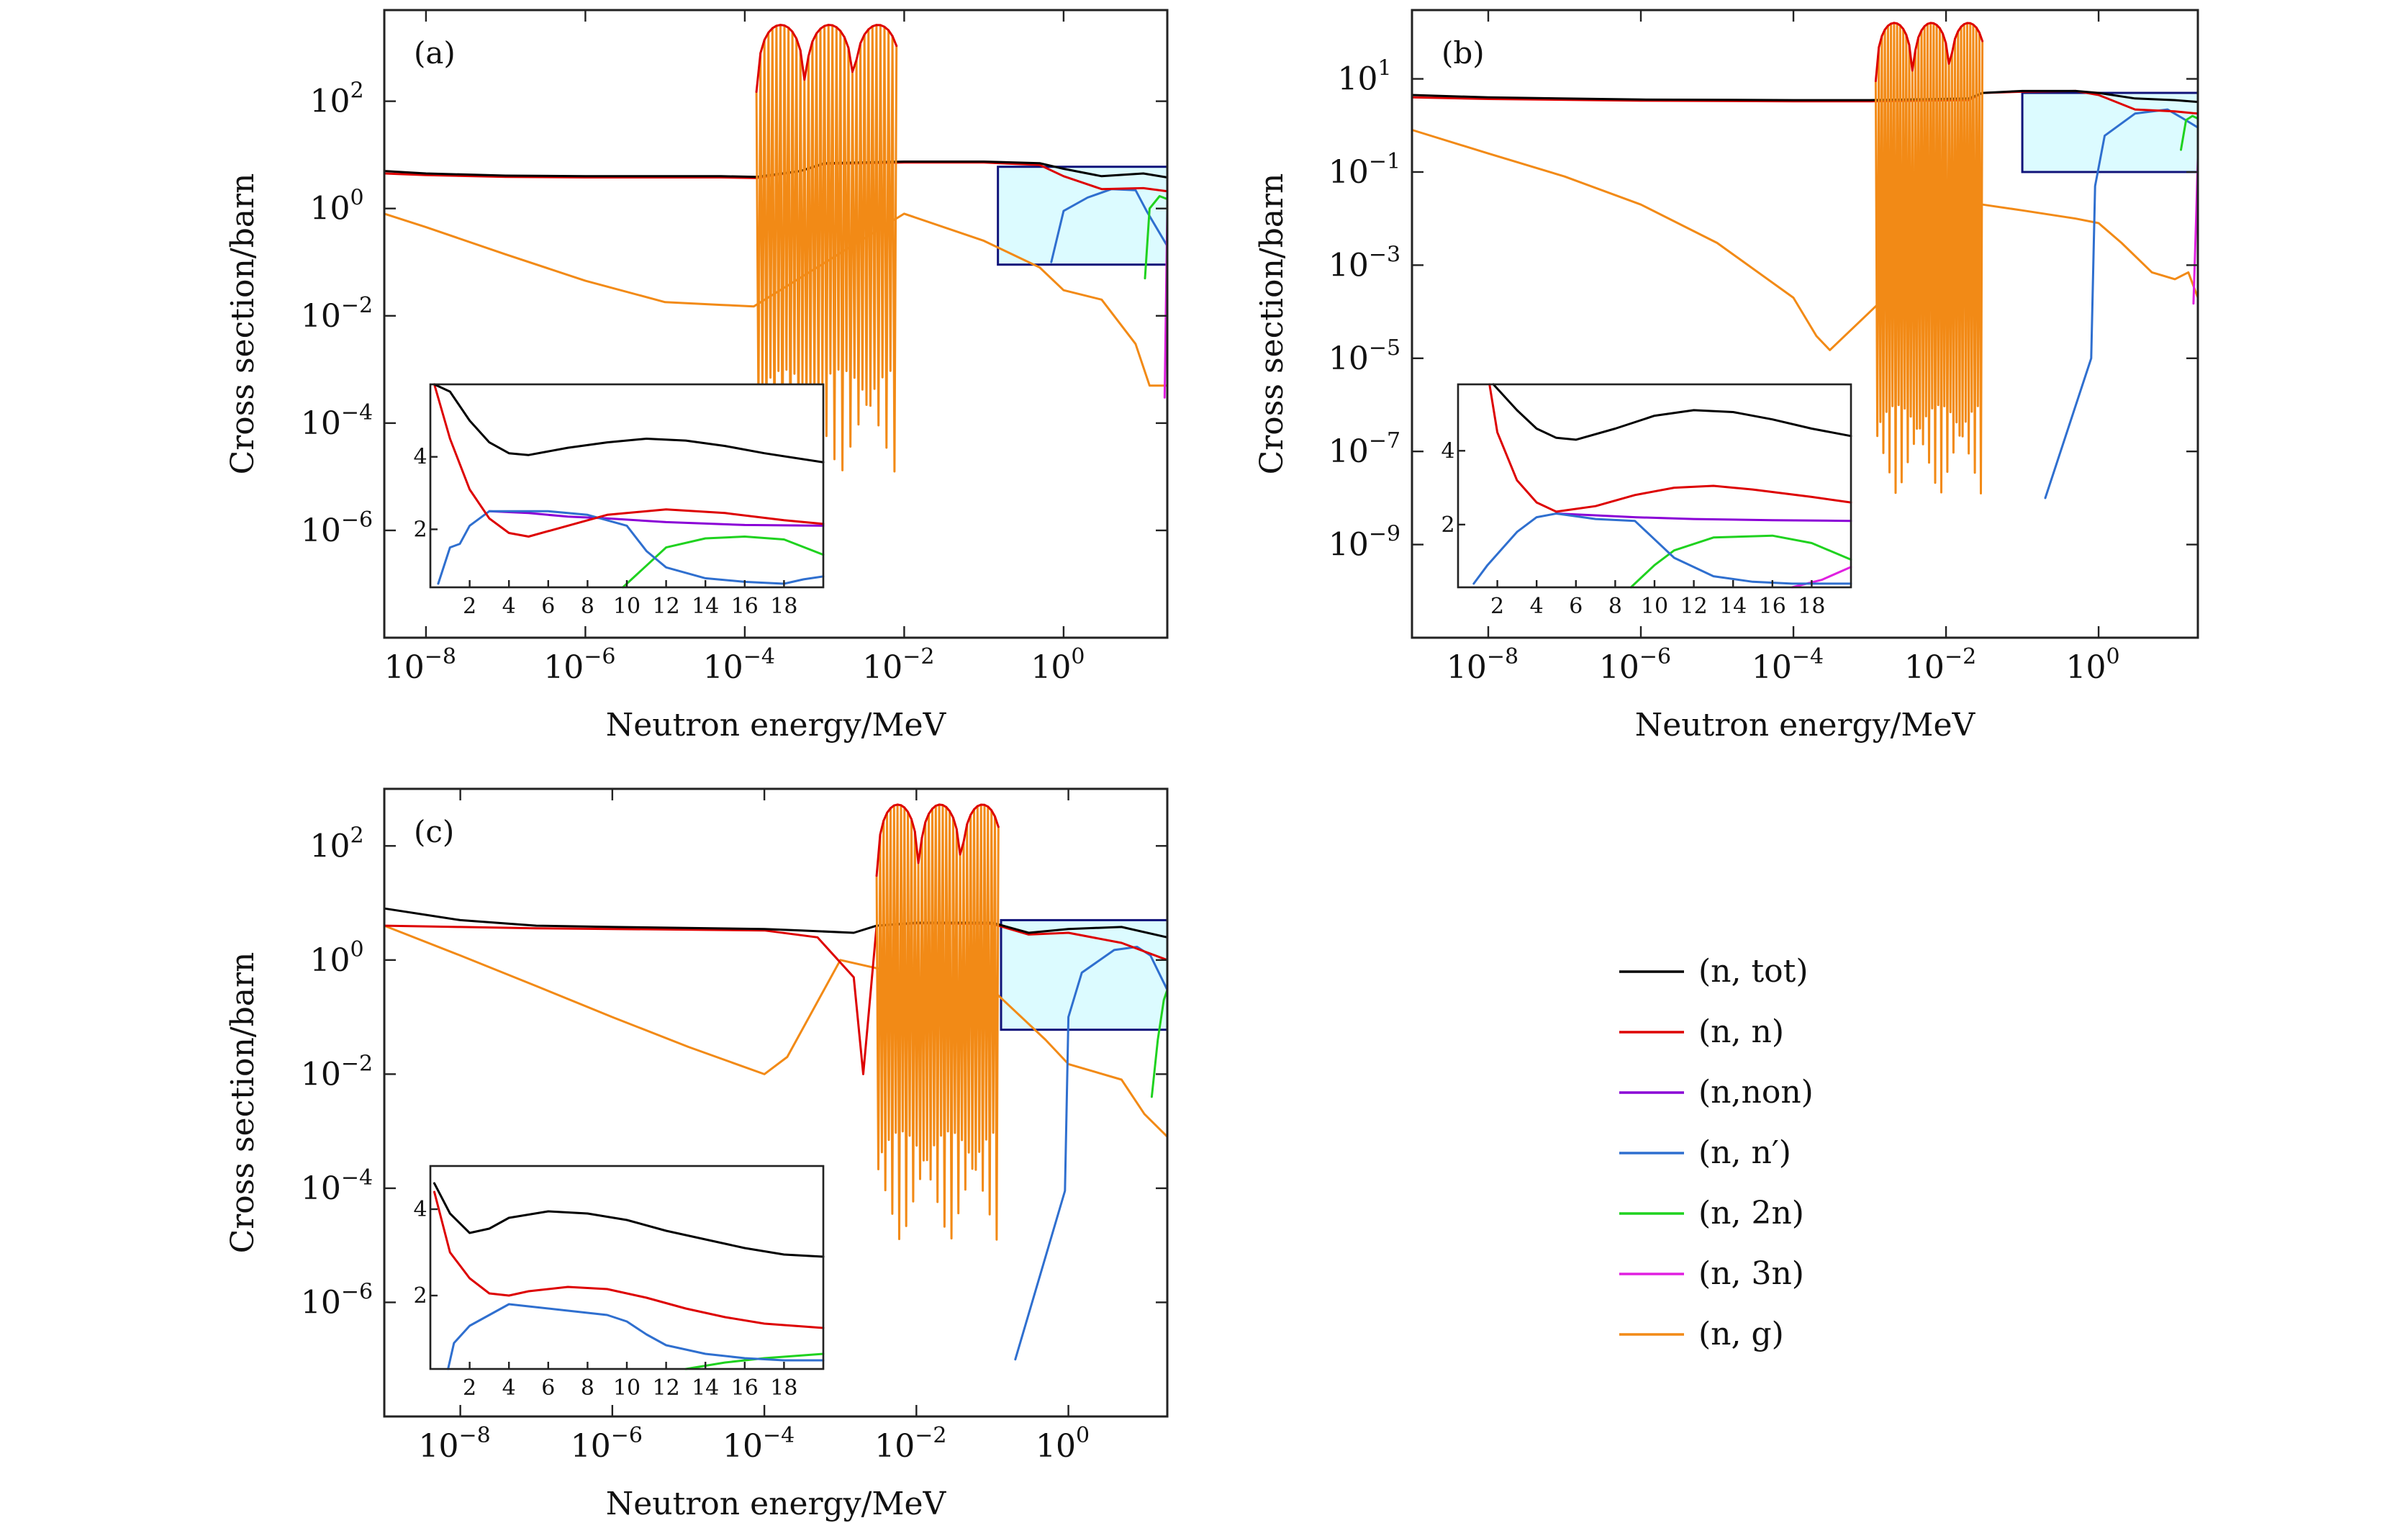 This screenshot has width=2408, height=1523. What do you see at coordinates (1364, 356) in the screenshot?
I see `y-tick-label: 10⁻⁵` at bounding box center [1364, 356].